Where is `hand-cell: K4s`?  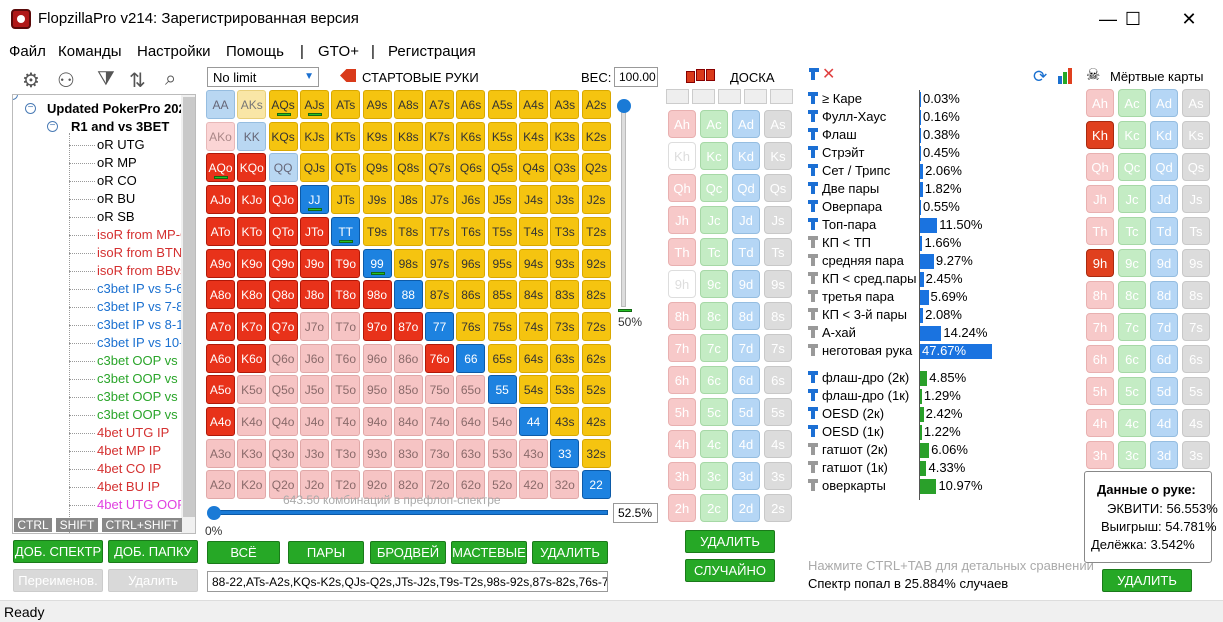 hand-cell: K4s is located at coordinates (533, 136).